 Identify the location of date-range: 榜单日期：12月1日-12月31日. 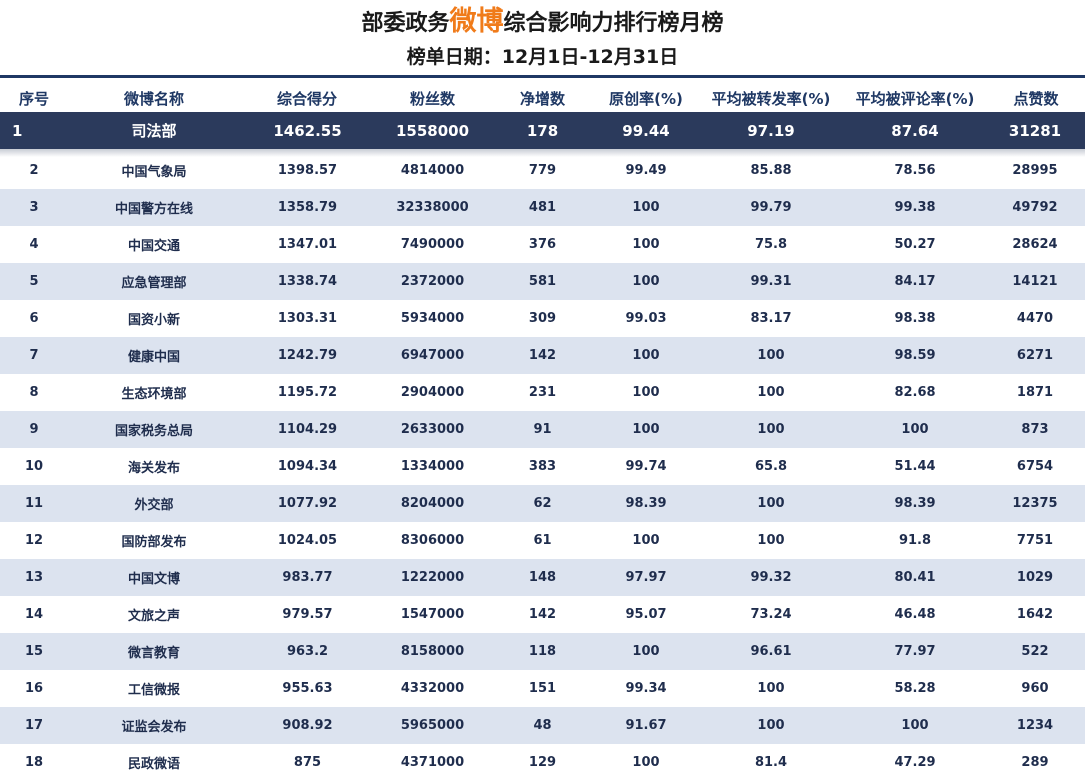
(542, 57).